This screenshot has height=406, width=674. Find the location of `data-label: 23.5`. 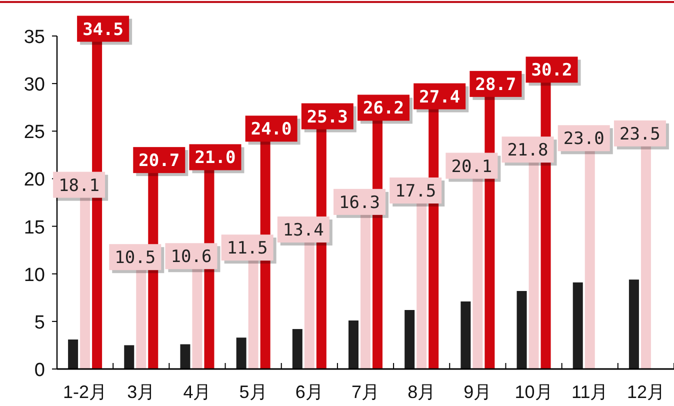

data-label: 23.5 is located at coordinates (639, 134).